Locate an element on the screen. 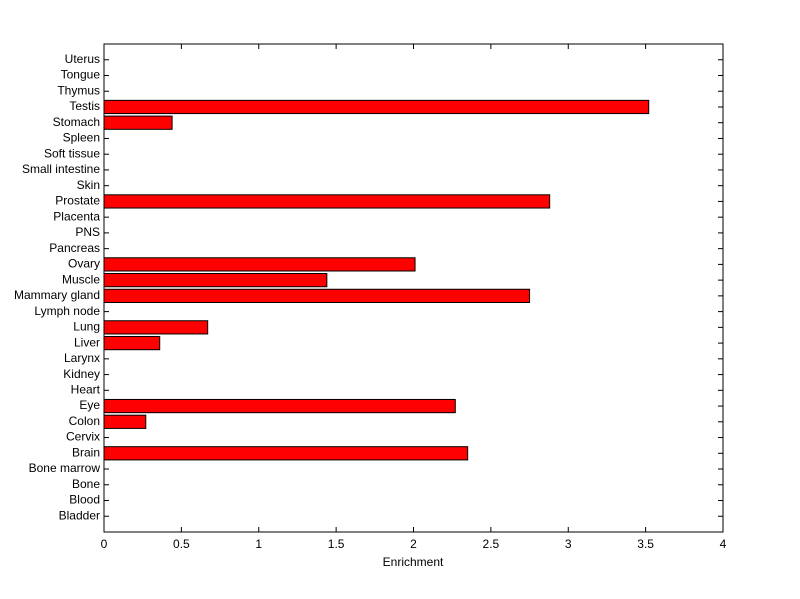 The height and width of the screenshot is (599, 800). y-tick-label: Stomach is located at coordinates (76, 122).